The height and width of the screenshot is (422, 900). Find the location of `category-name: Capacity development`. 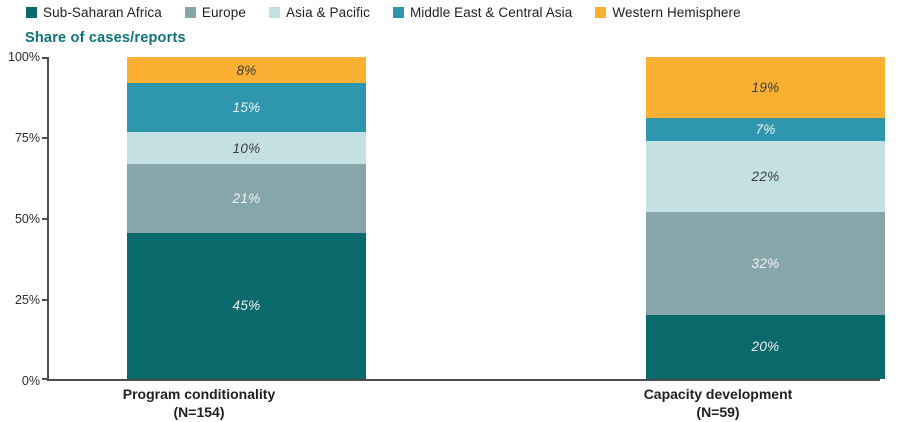

category-name: Capacity development is located at coordinates (718, 394).